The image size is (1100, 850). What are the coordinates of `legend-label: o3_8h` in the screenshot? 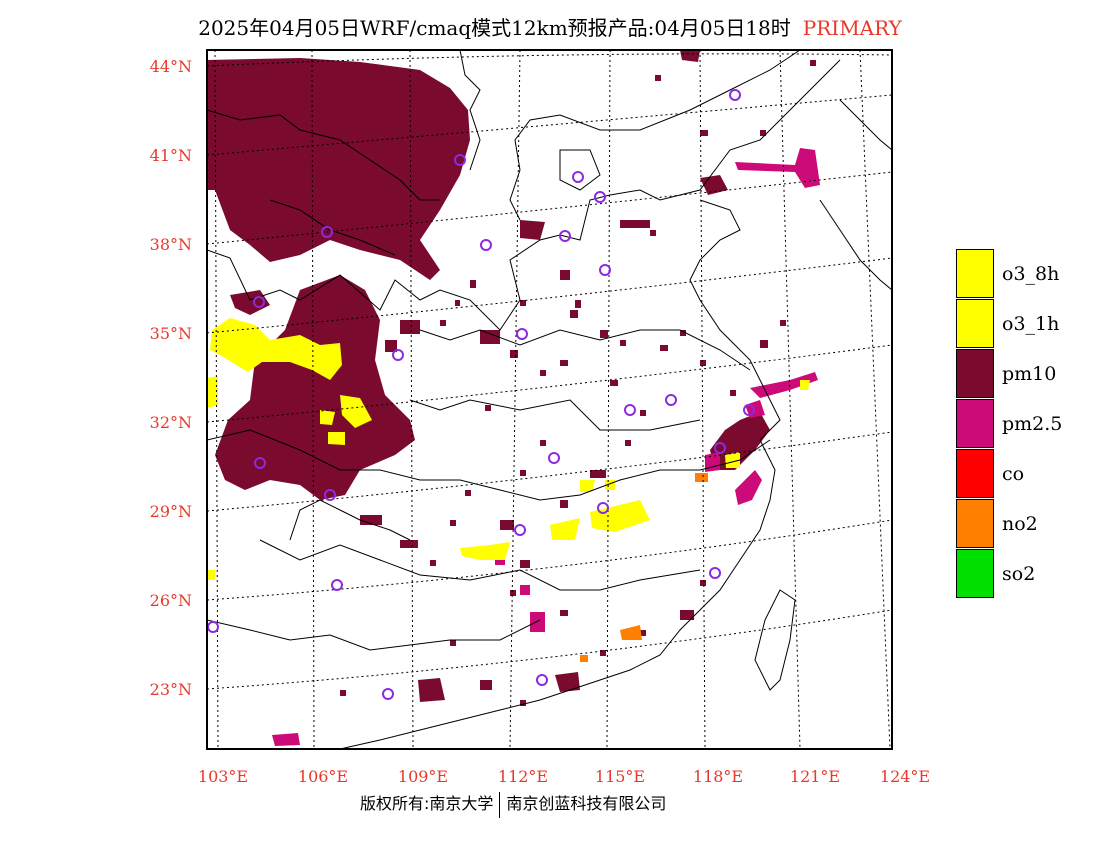 It's located at (1031, 274).